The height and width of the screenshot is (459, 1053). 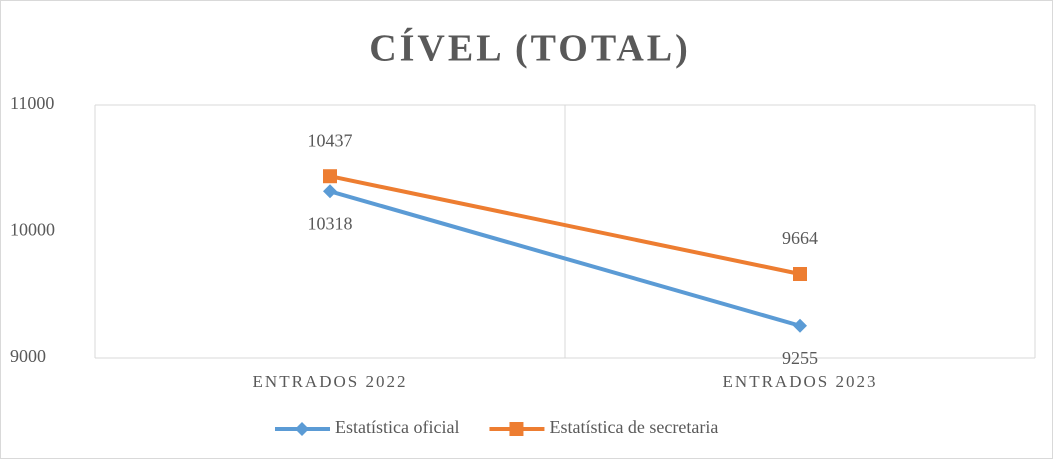 I want to click on legend-label: Estatística de secretaria, so click(x=633, y=427).